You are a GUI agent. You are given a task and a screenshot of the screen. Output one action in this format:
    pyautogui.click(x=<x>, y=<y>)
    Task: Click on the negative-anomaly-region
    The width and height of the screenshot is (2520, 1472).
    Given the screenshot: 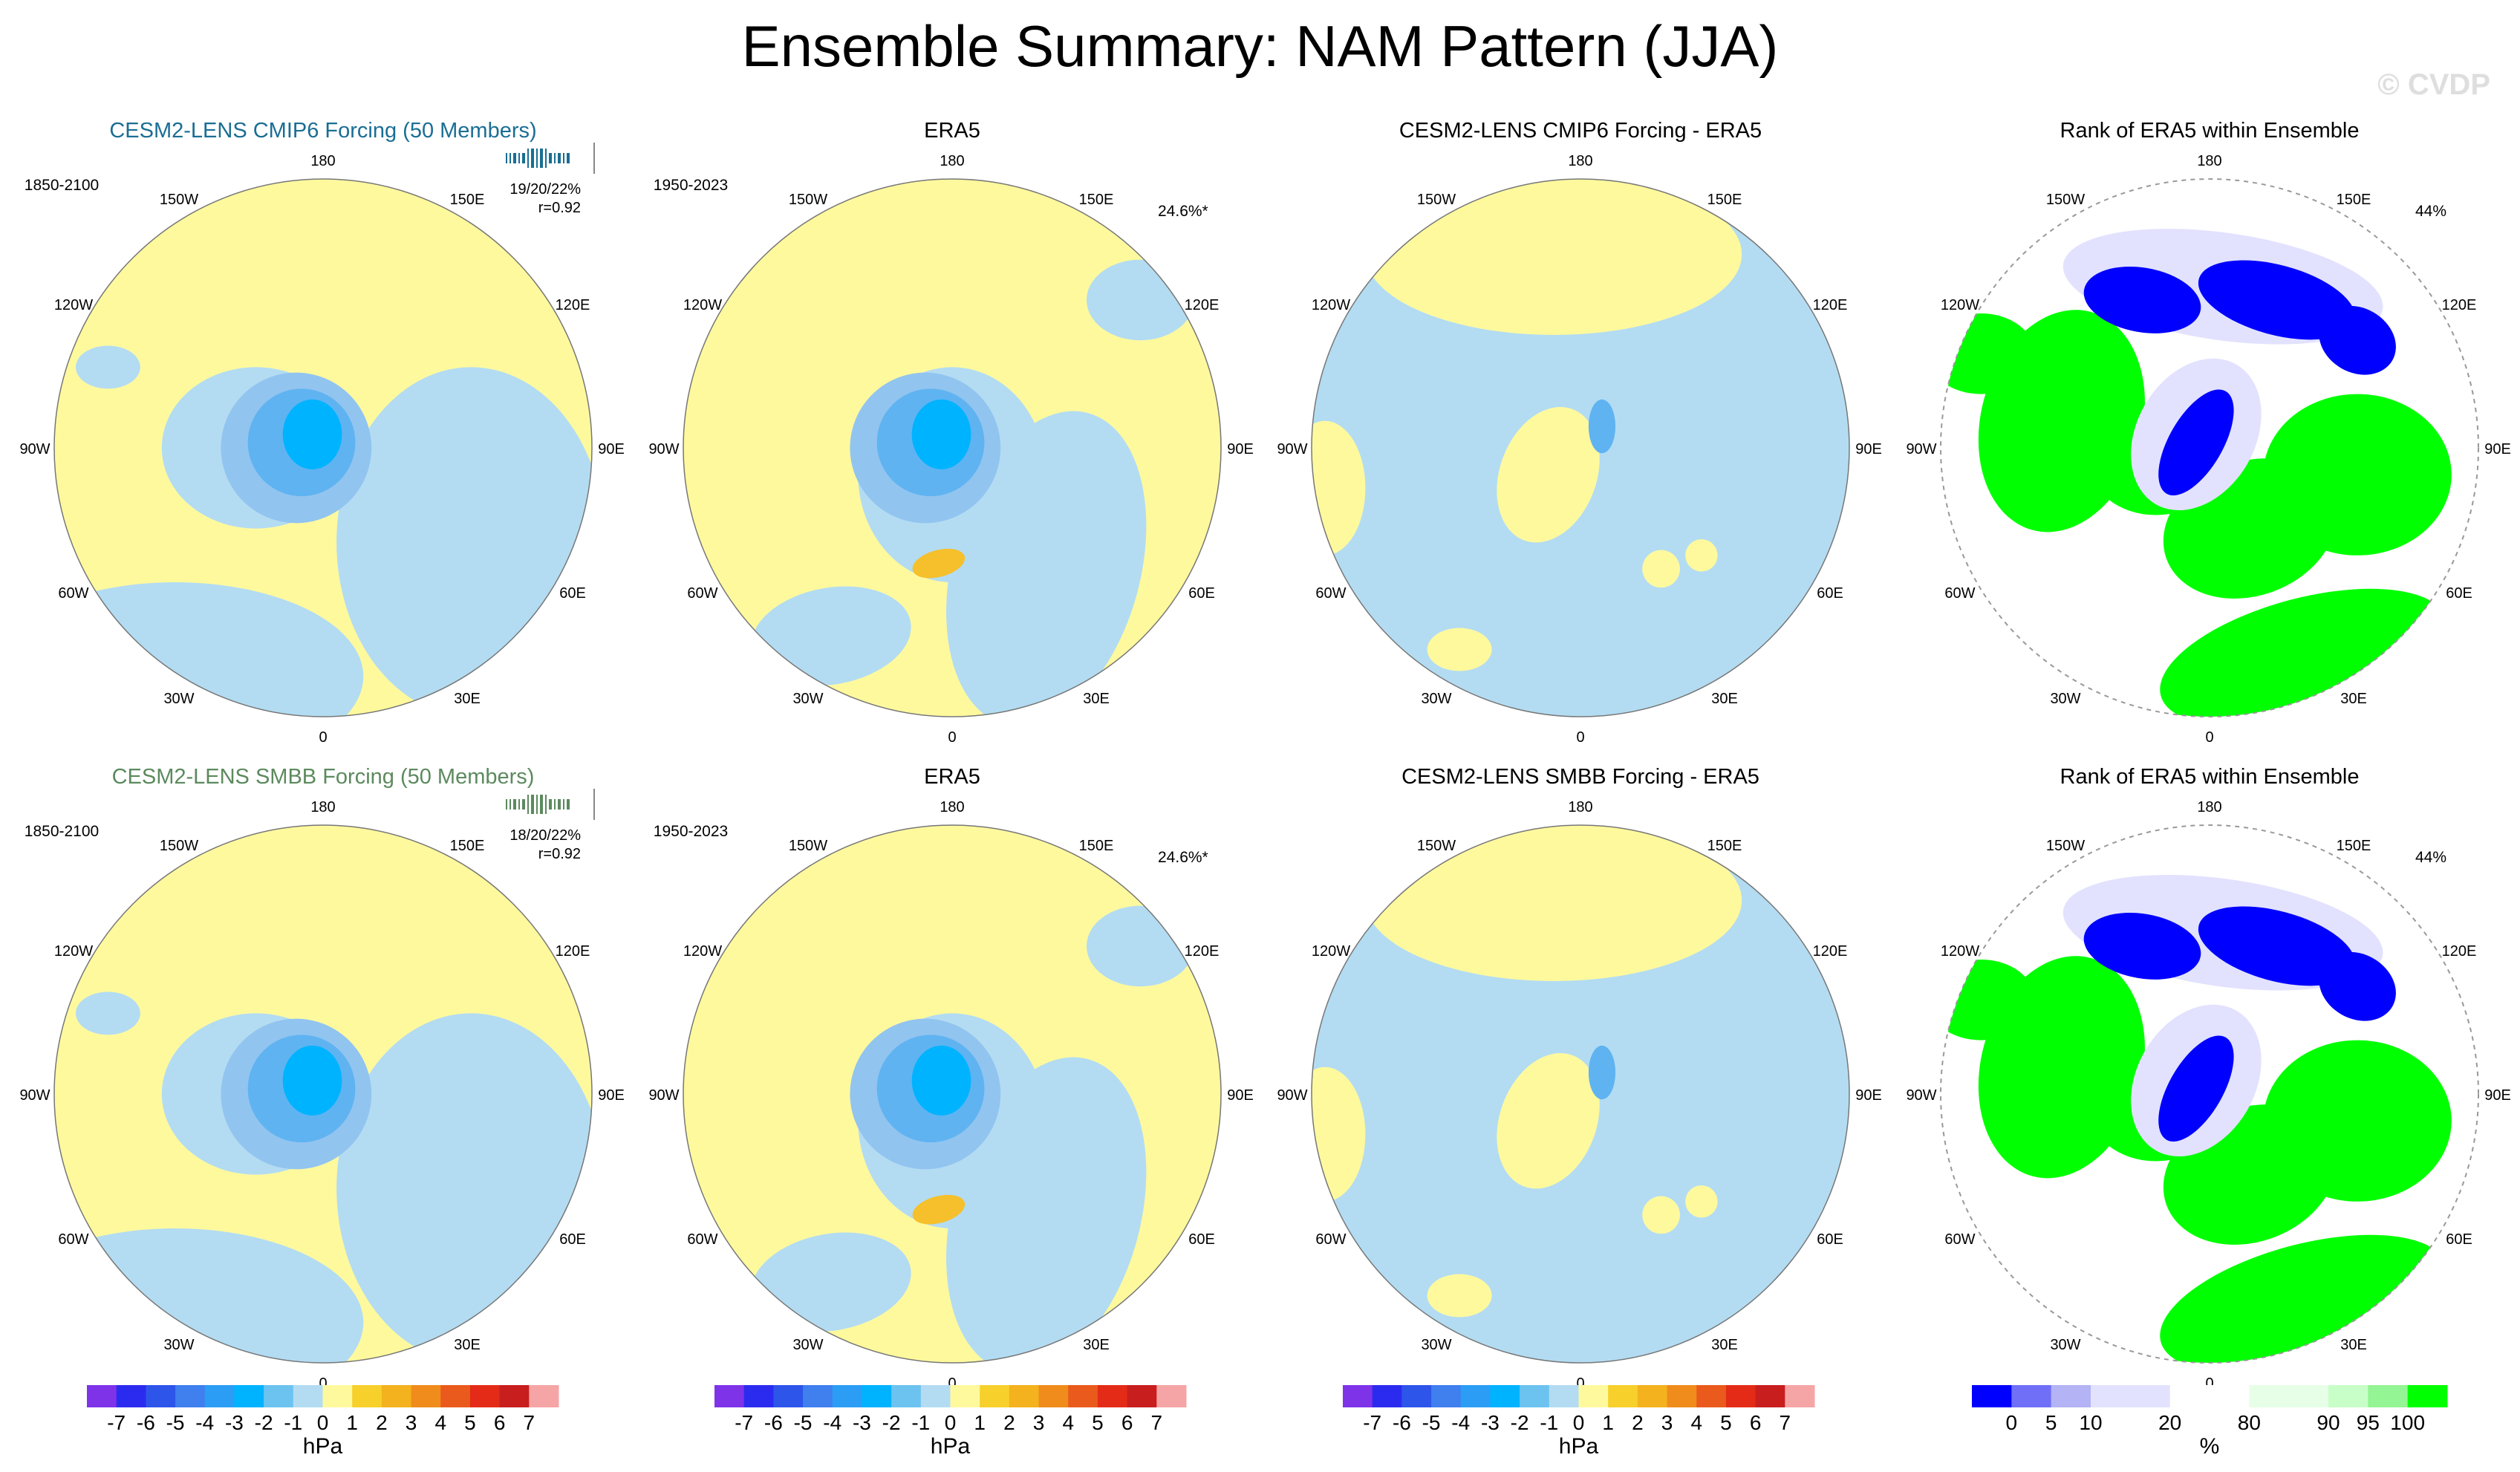 What is the action you would take?
    pyautogui.click(x=108, y=1013)
    